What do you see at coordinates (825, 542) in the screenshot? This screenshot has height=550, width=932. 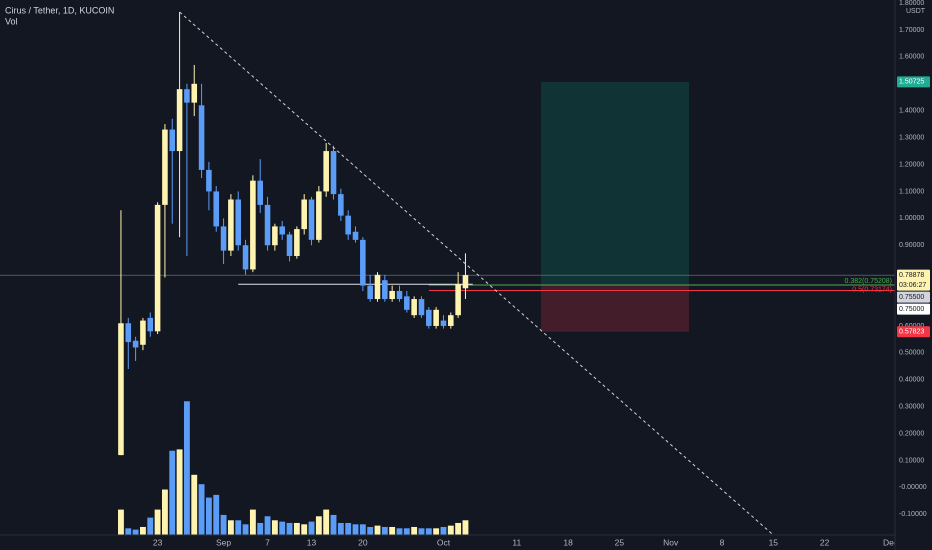 I see `x-tick-label: 22` at bounding box center [825, 542].